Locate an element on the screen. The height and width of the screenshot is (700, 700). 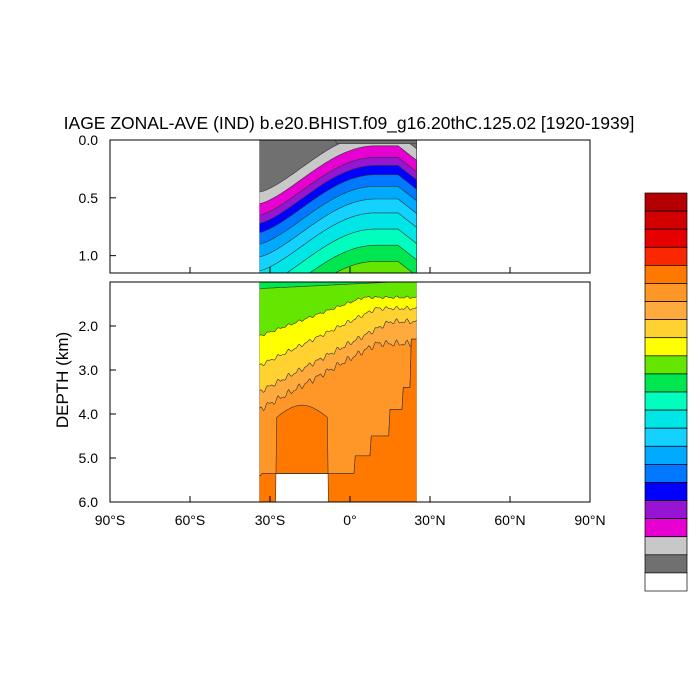
x-tick-label: 30°S is located at coordinates (270, 520).